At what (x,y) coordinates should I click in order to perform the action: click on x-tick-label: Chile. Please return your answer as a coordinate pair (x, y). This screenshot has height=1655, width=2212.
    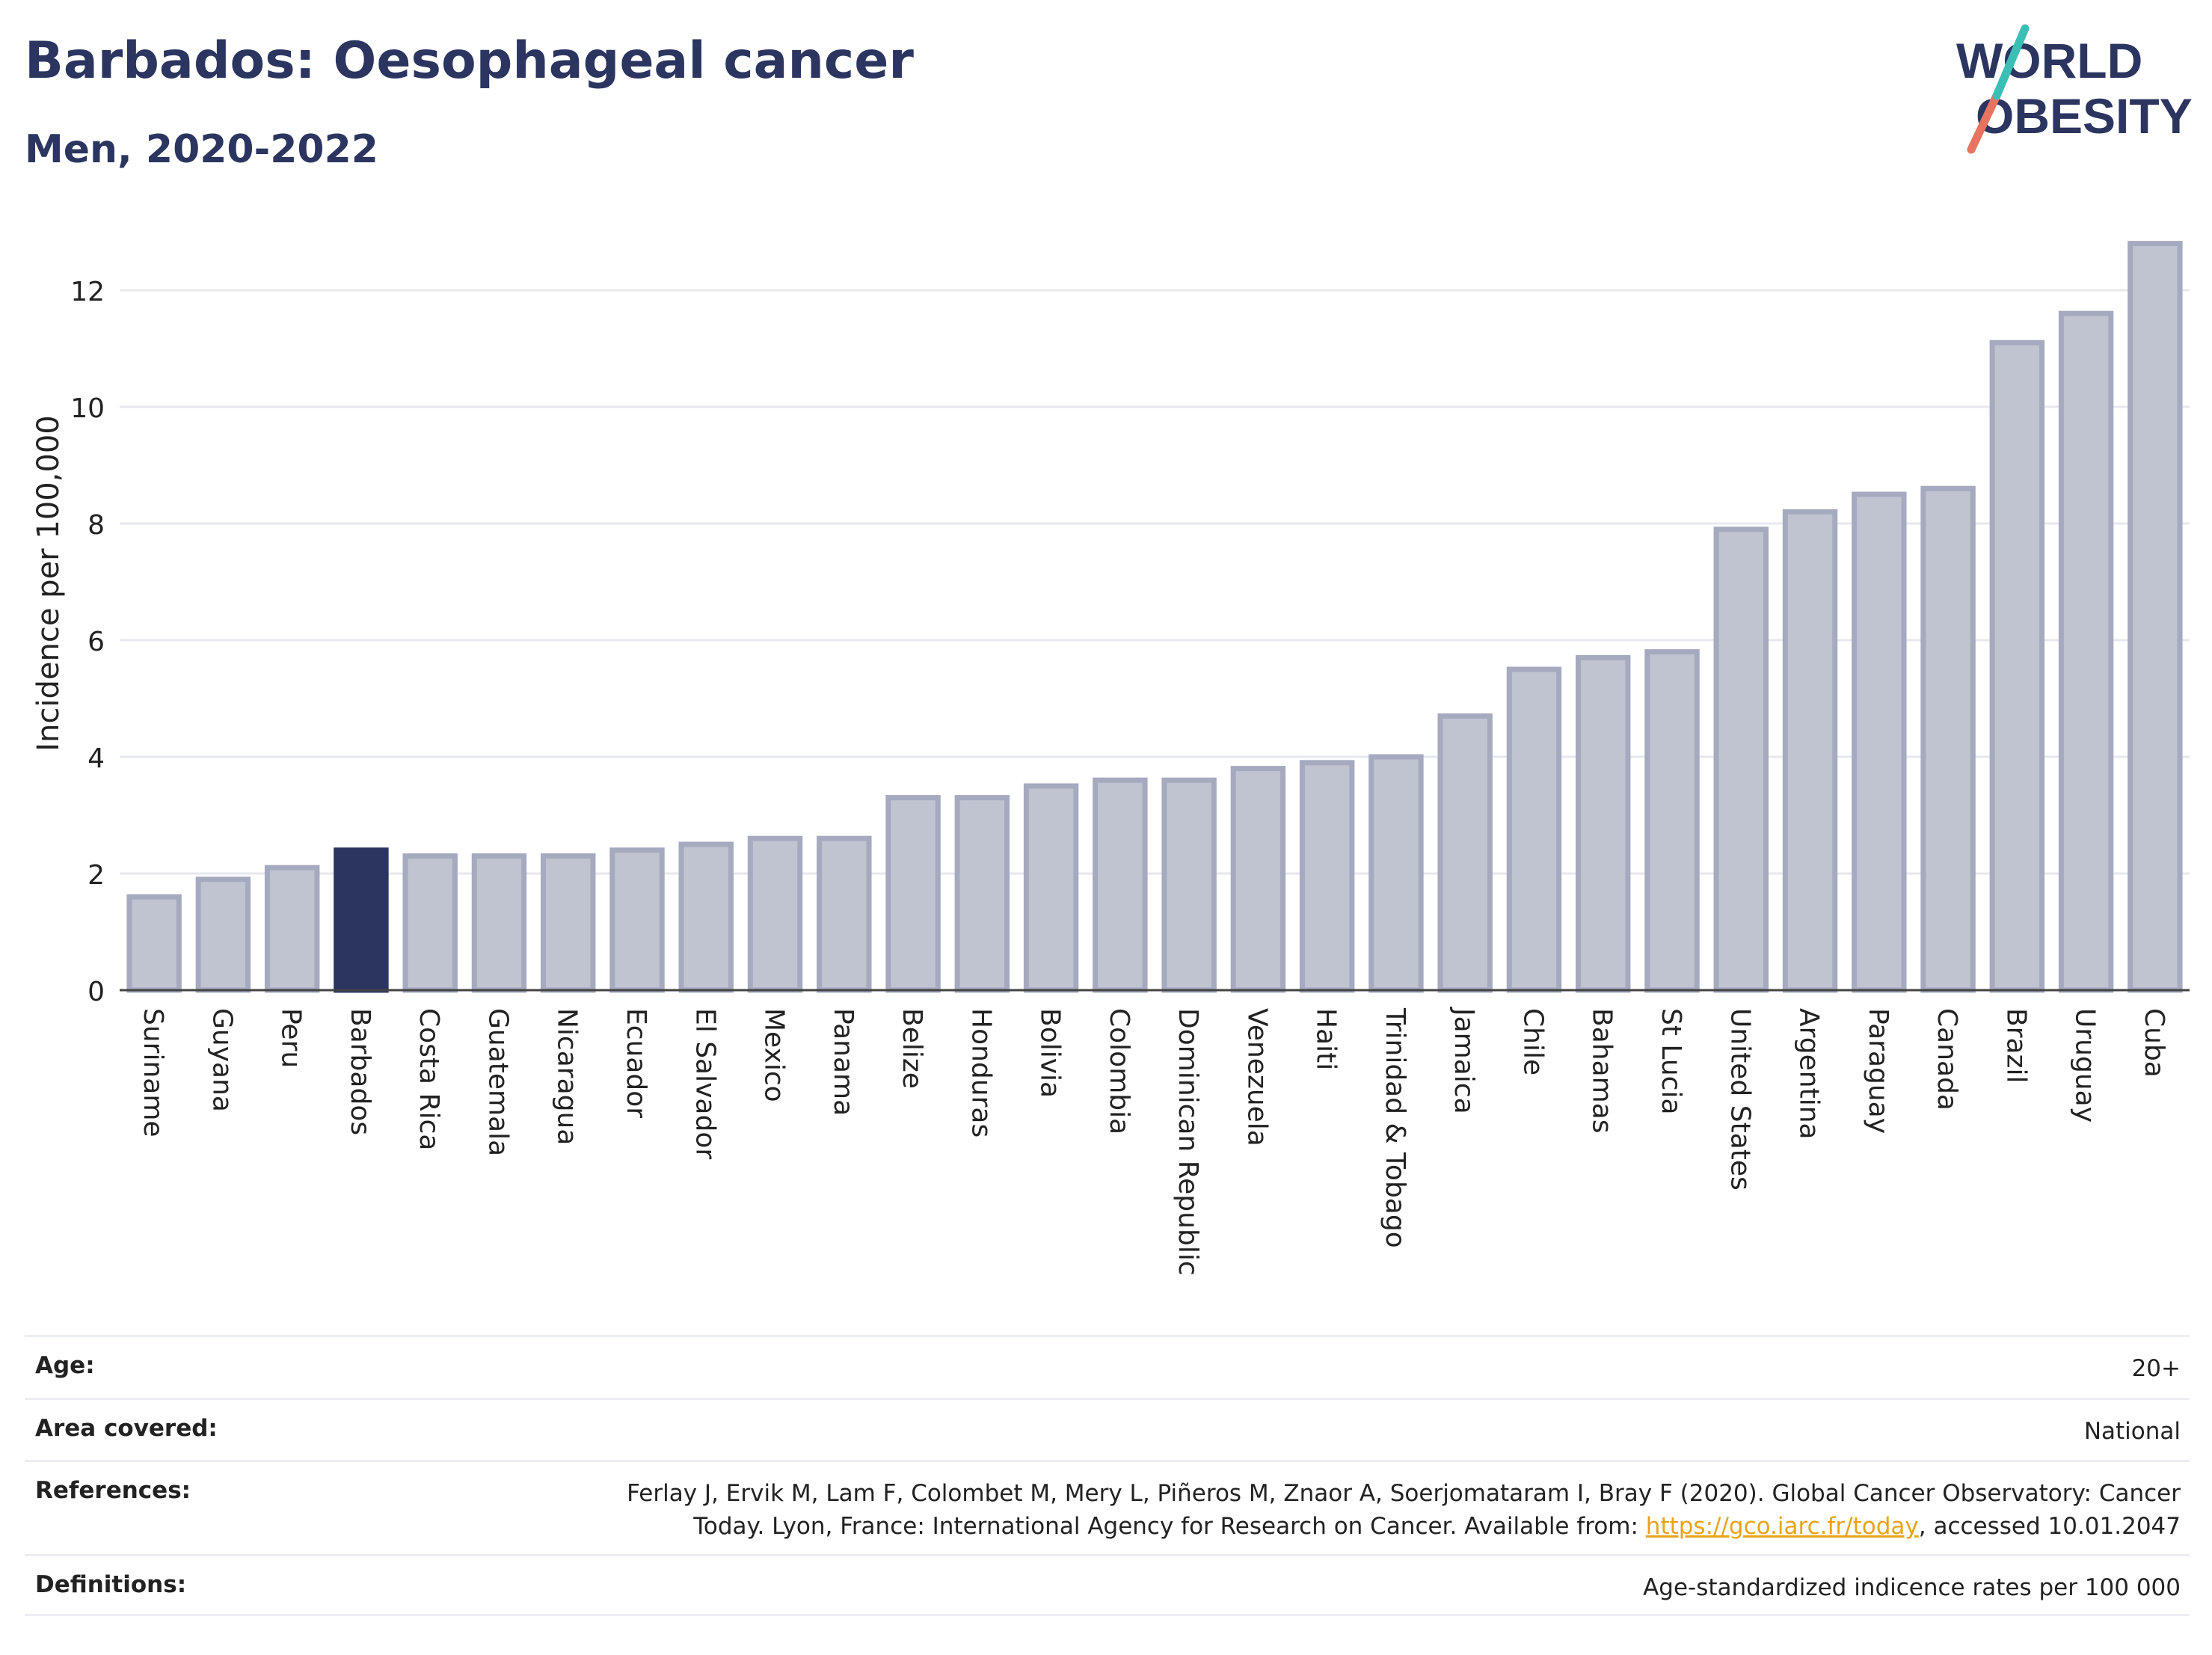
    Looking at the image, I should click on (1533, 1041).